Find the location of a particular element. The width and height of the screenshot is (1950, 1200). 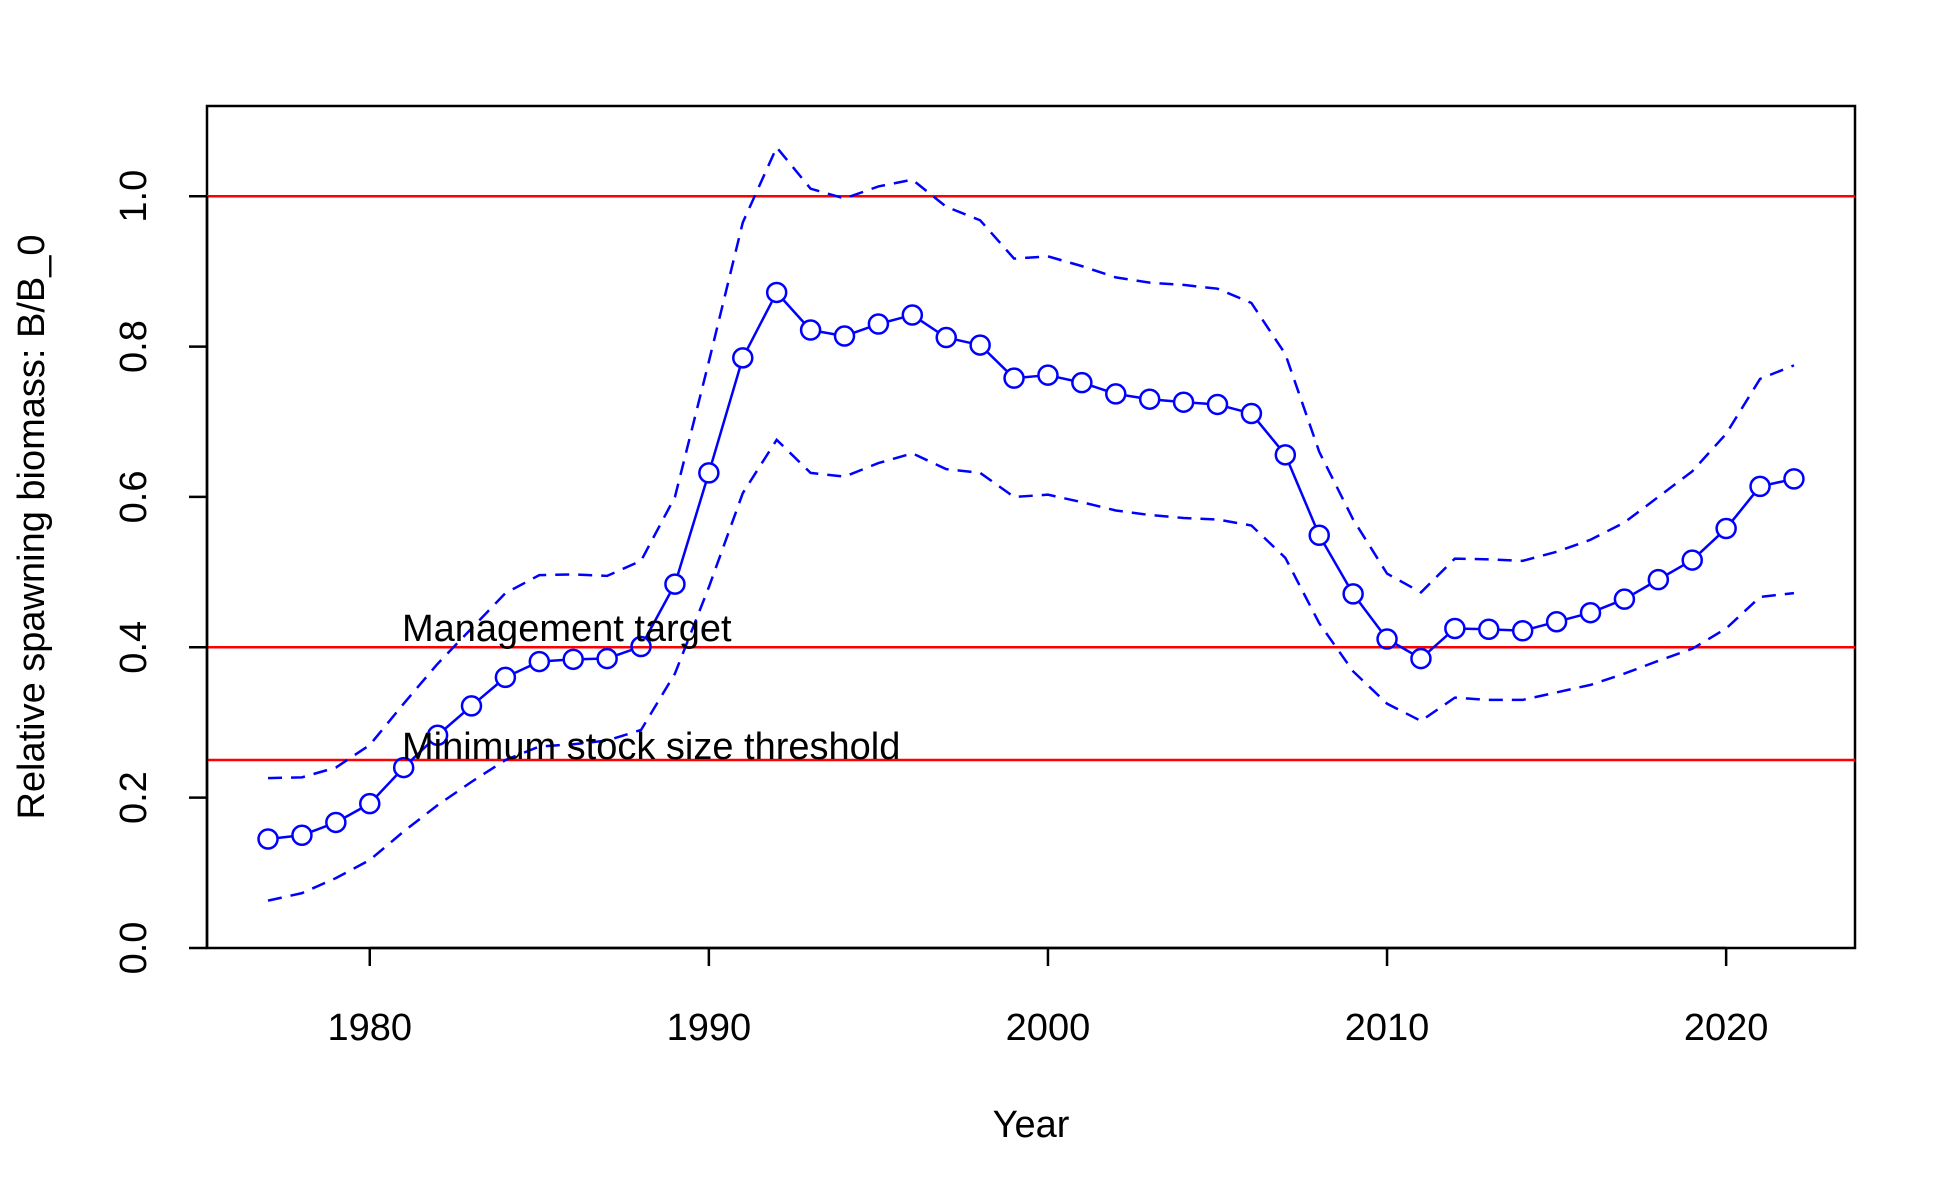

y-axis-label: Relative spawning biomass: B/B_0 is located at coordinates (32, 526).